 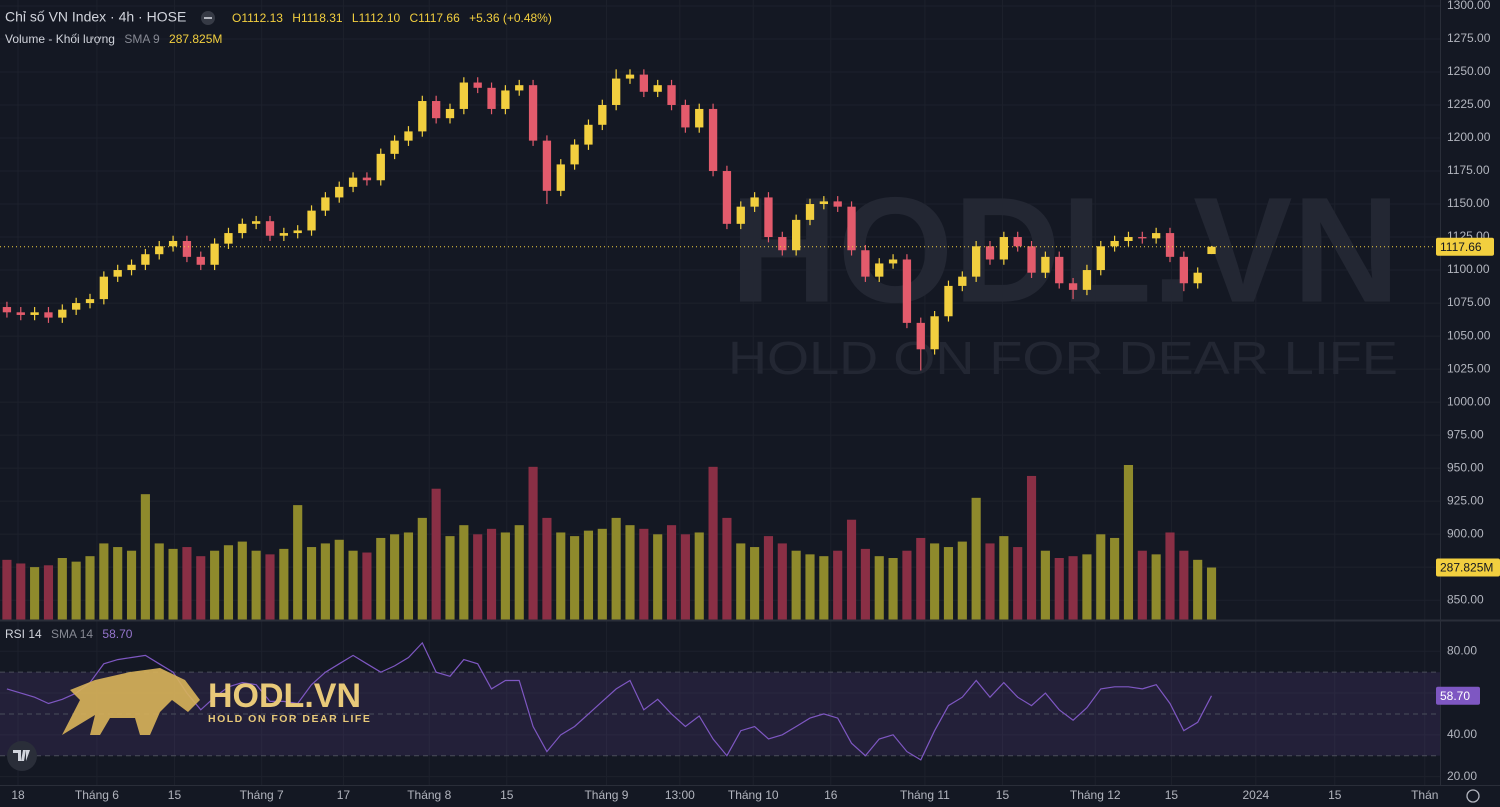 I want to click on rsi-tick-label: 40.00, so click(x=1462, y=734).